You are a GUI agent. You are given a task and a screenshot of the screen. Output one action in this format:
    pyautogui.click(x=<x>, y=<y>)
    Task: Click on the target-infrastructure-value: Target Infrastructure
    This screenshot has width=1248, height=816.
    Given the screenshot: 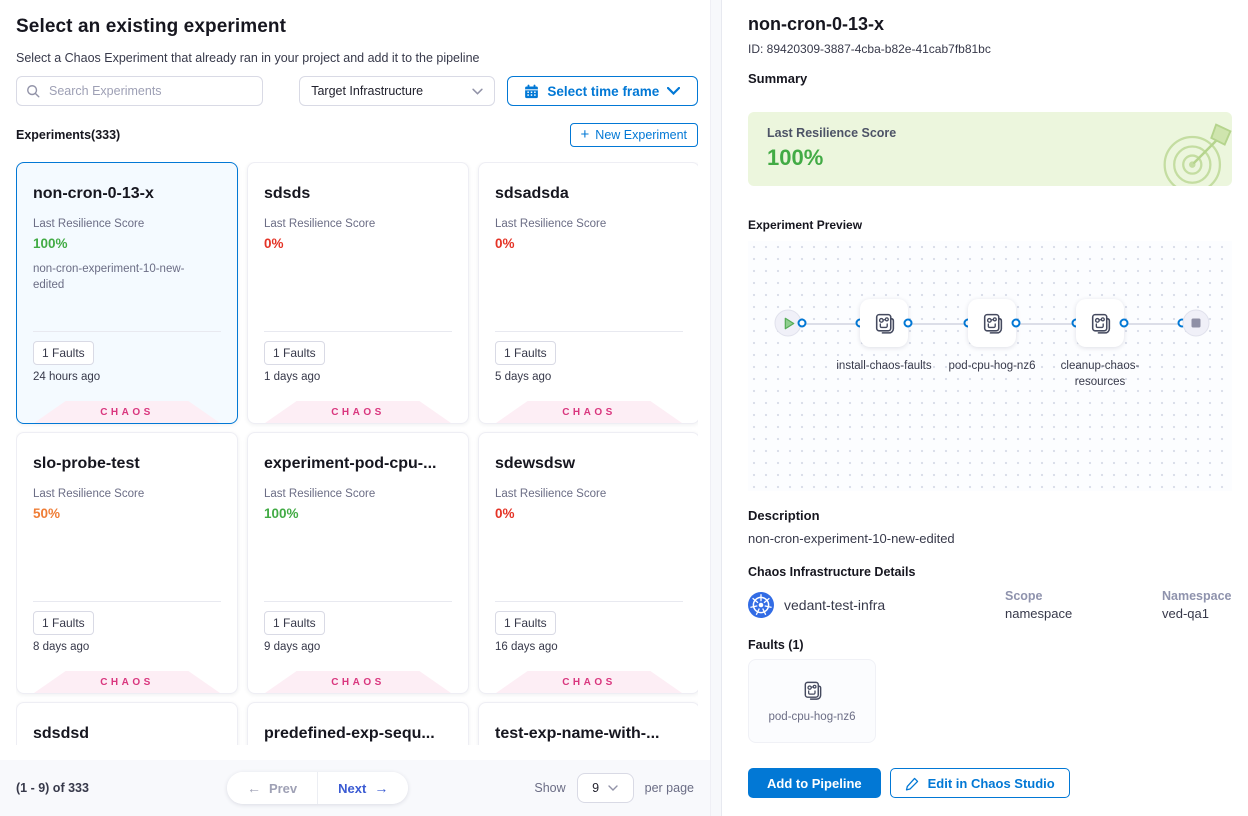 What is the action you would take?
    pyautogui.click(x=367, y=91)
    